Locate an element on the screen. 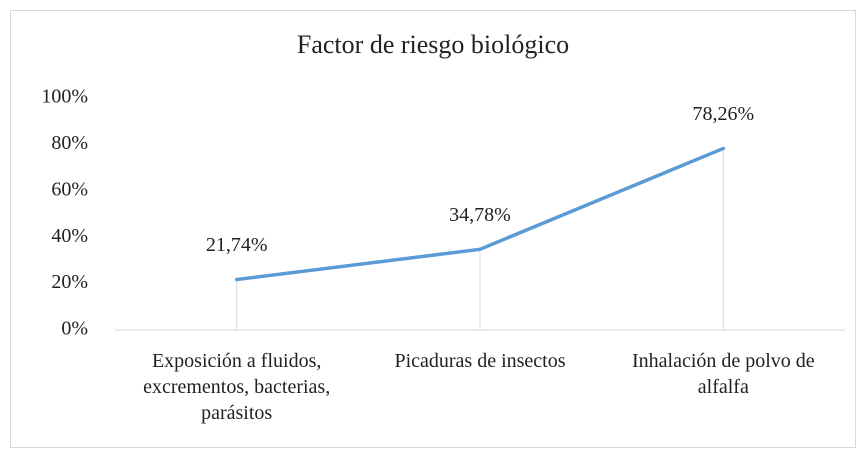 This screenshot has height=449, width=866. data-label: 21,74% is located at coordinates (237, 245).